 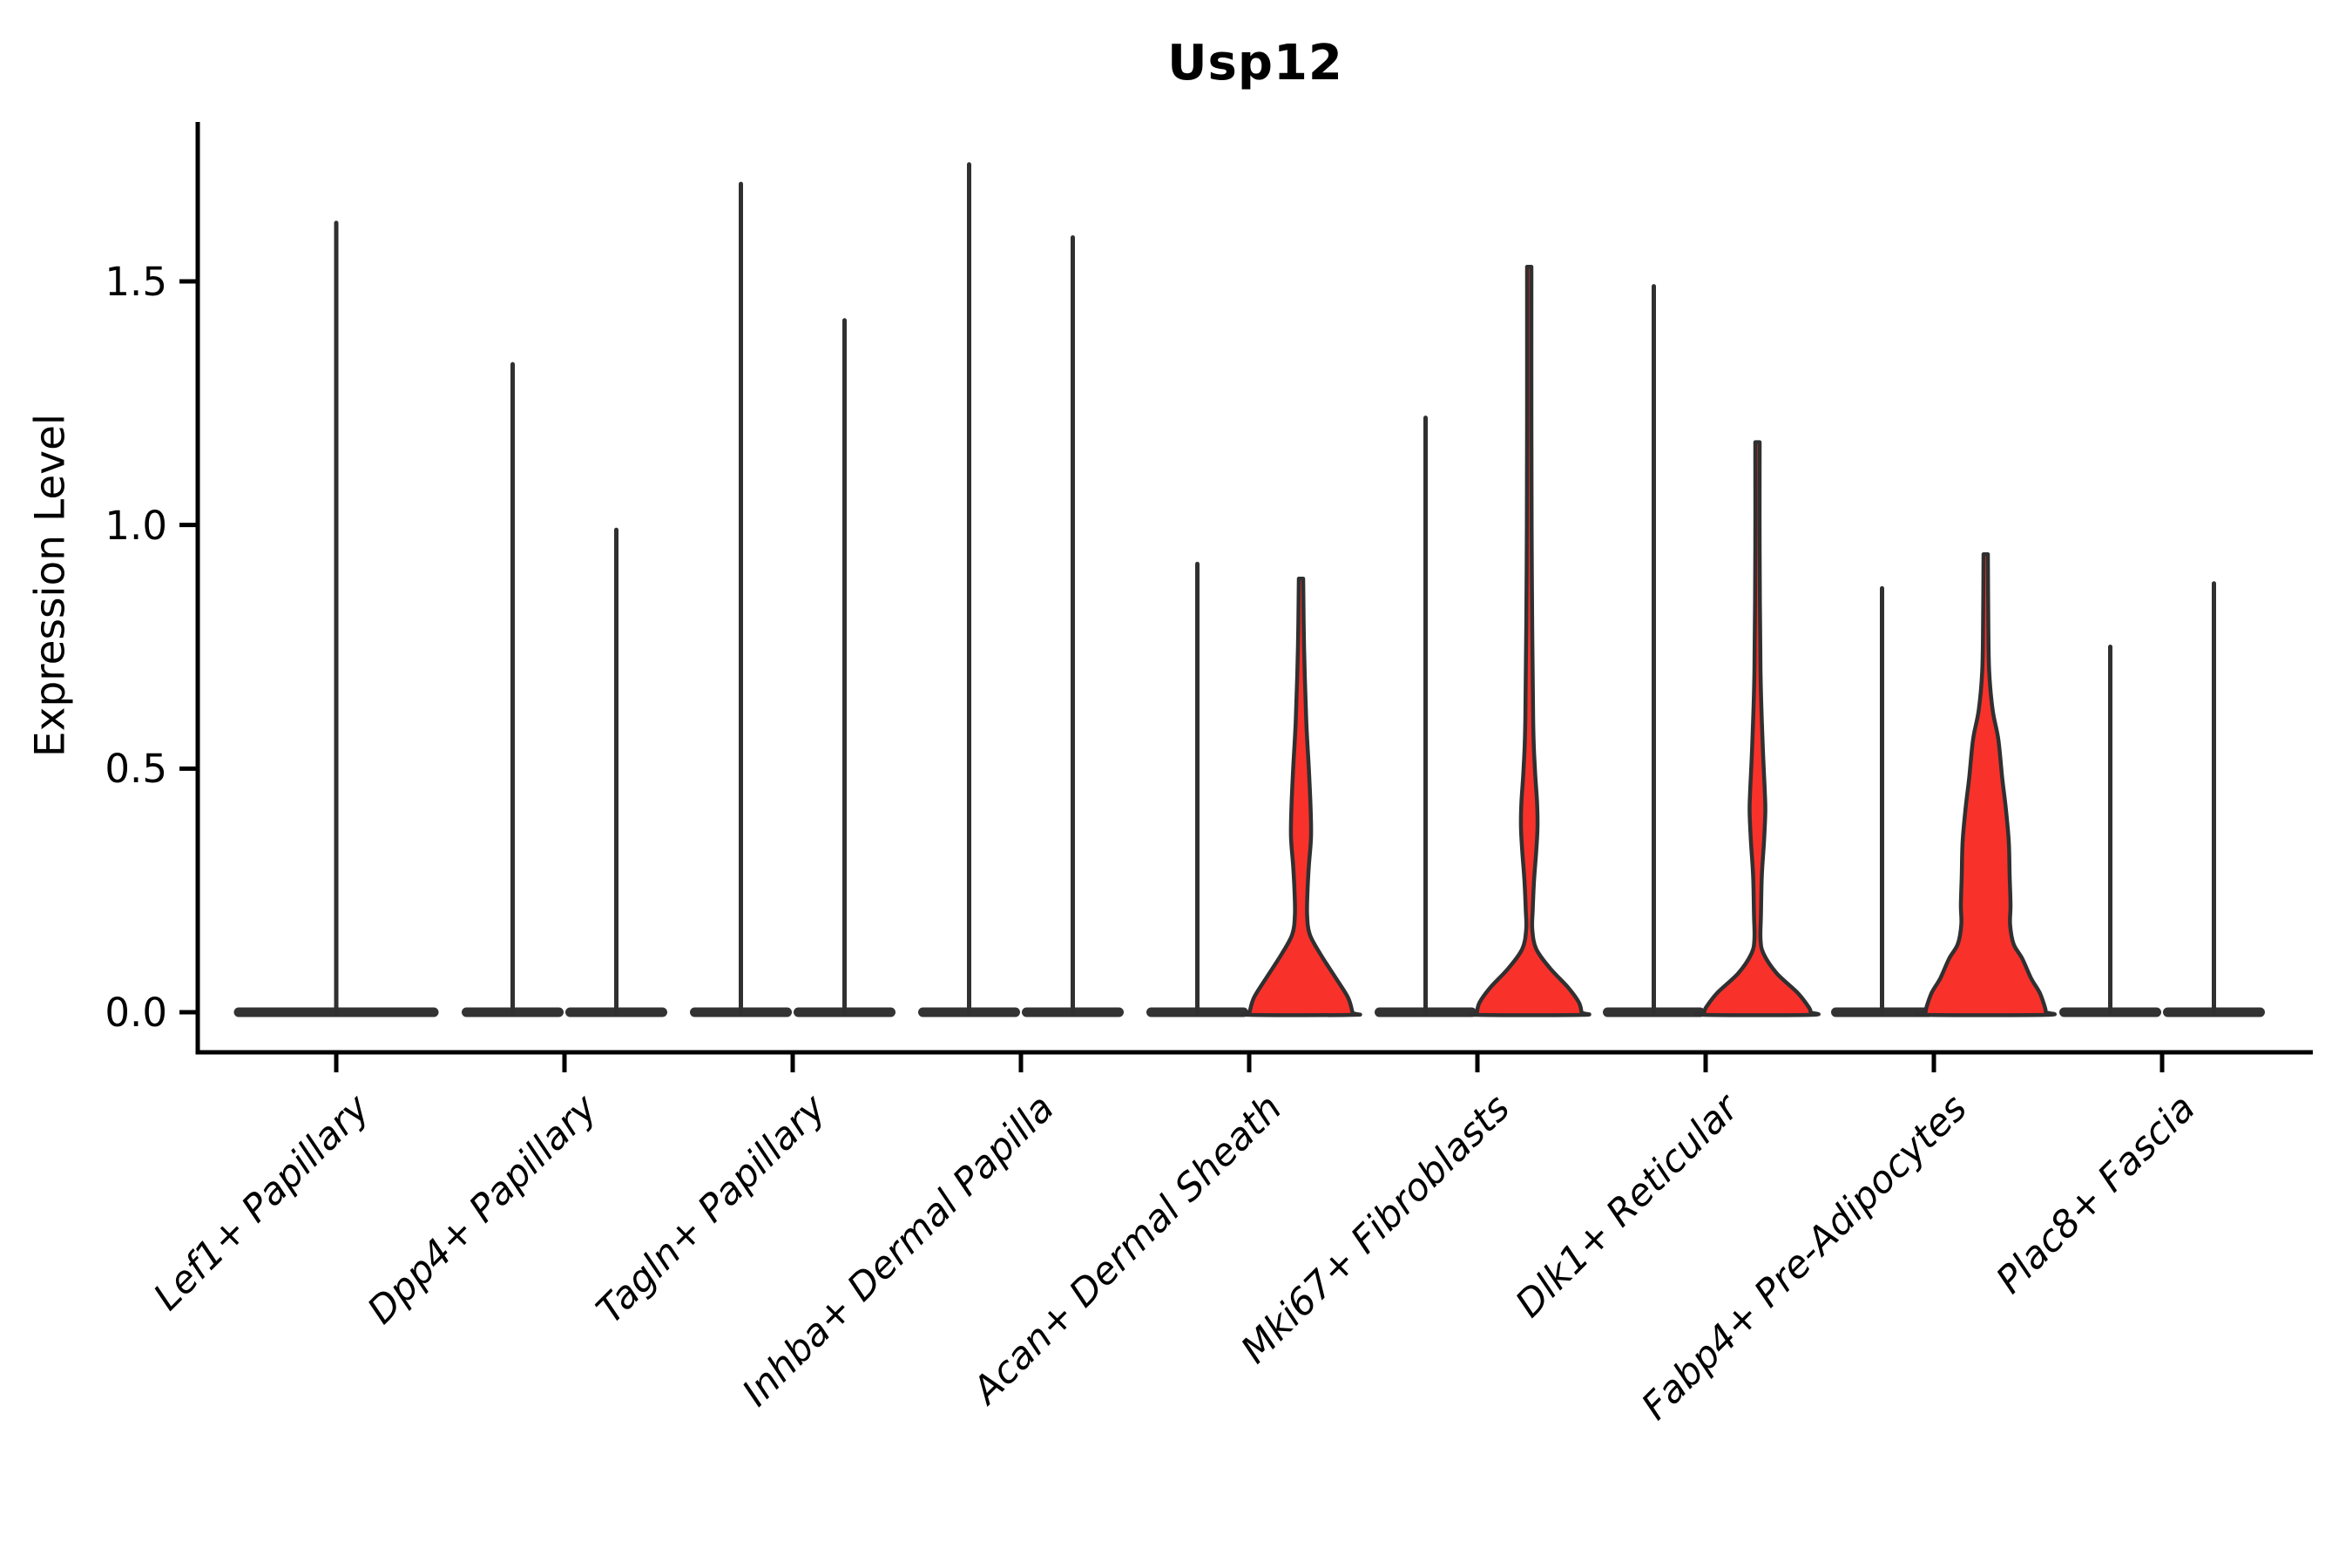 What do you see at coordinates (136, 525) in the screenshot?
I see `y-tick-label: 1.0` at bounding box center [136, 525].